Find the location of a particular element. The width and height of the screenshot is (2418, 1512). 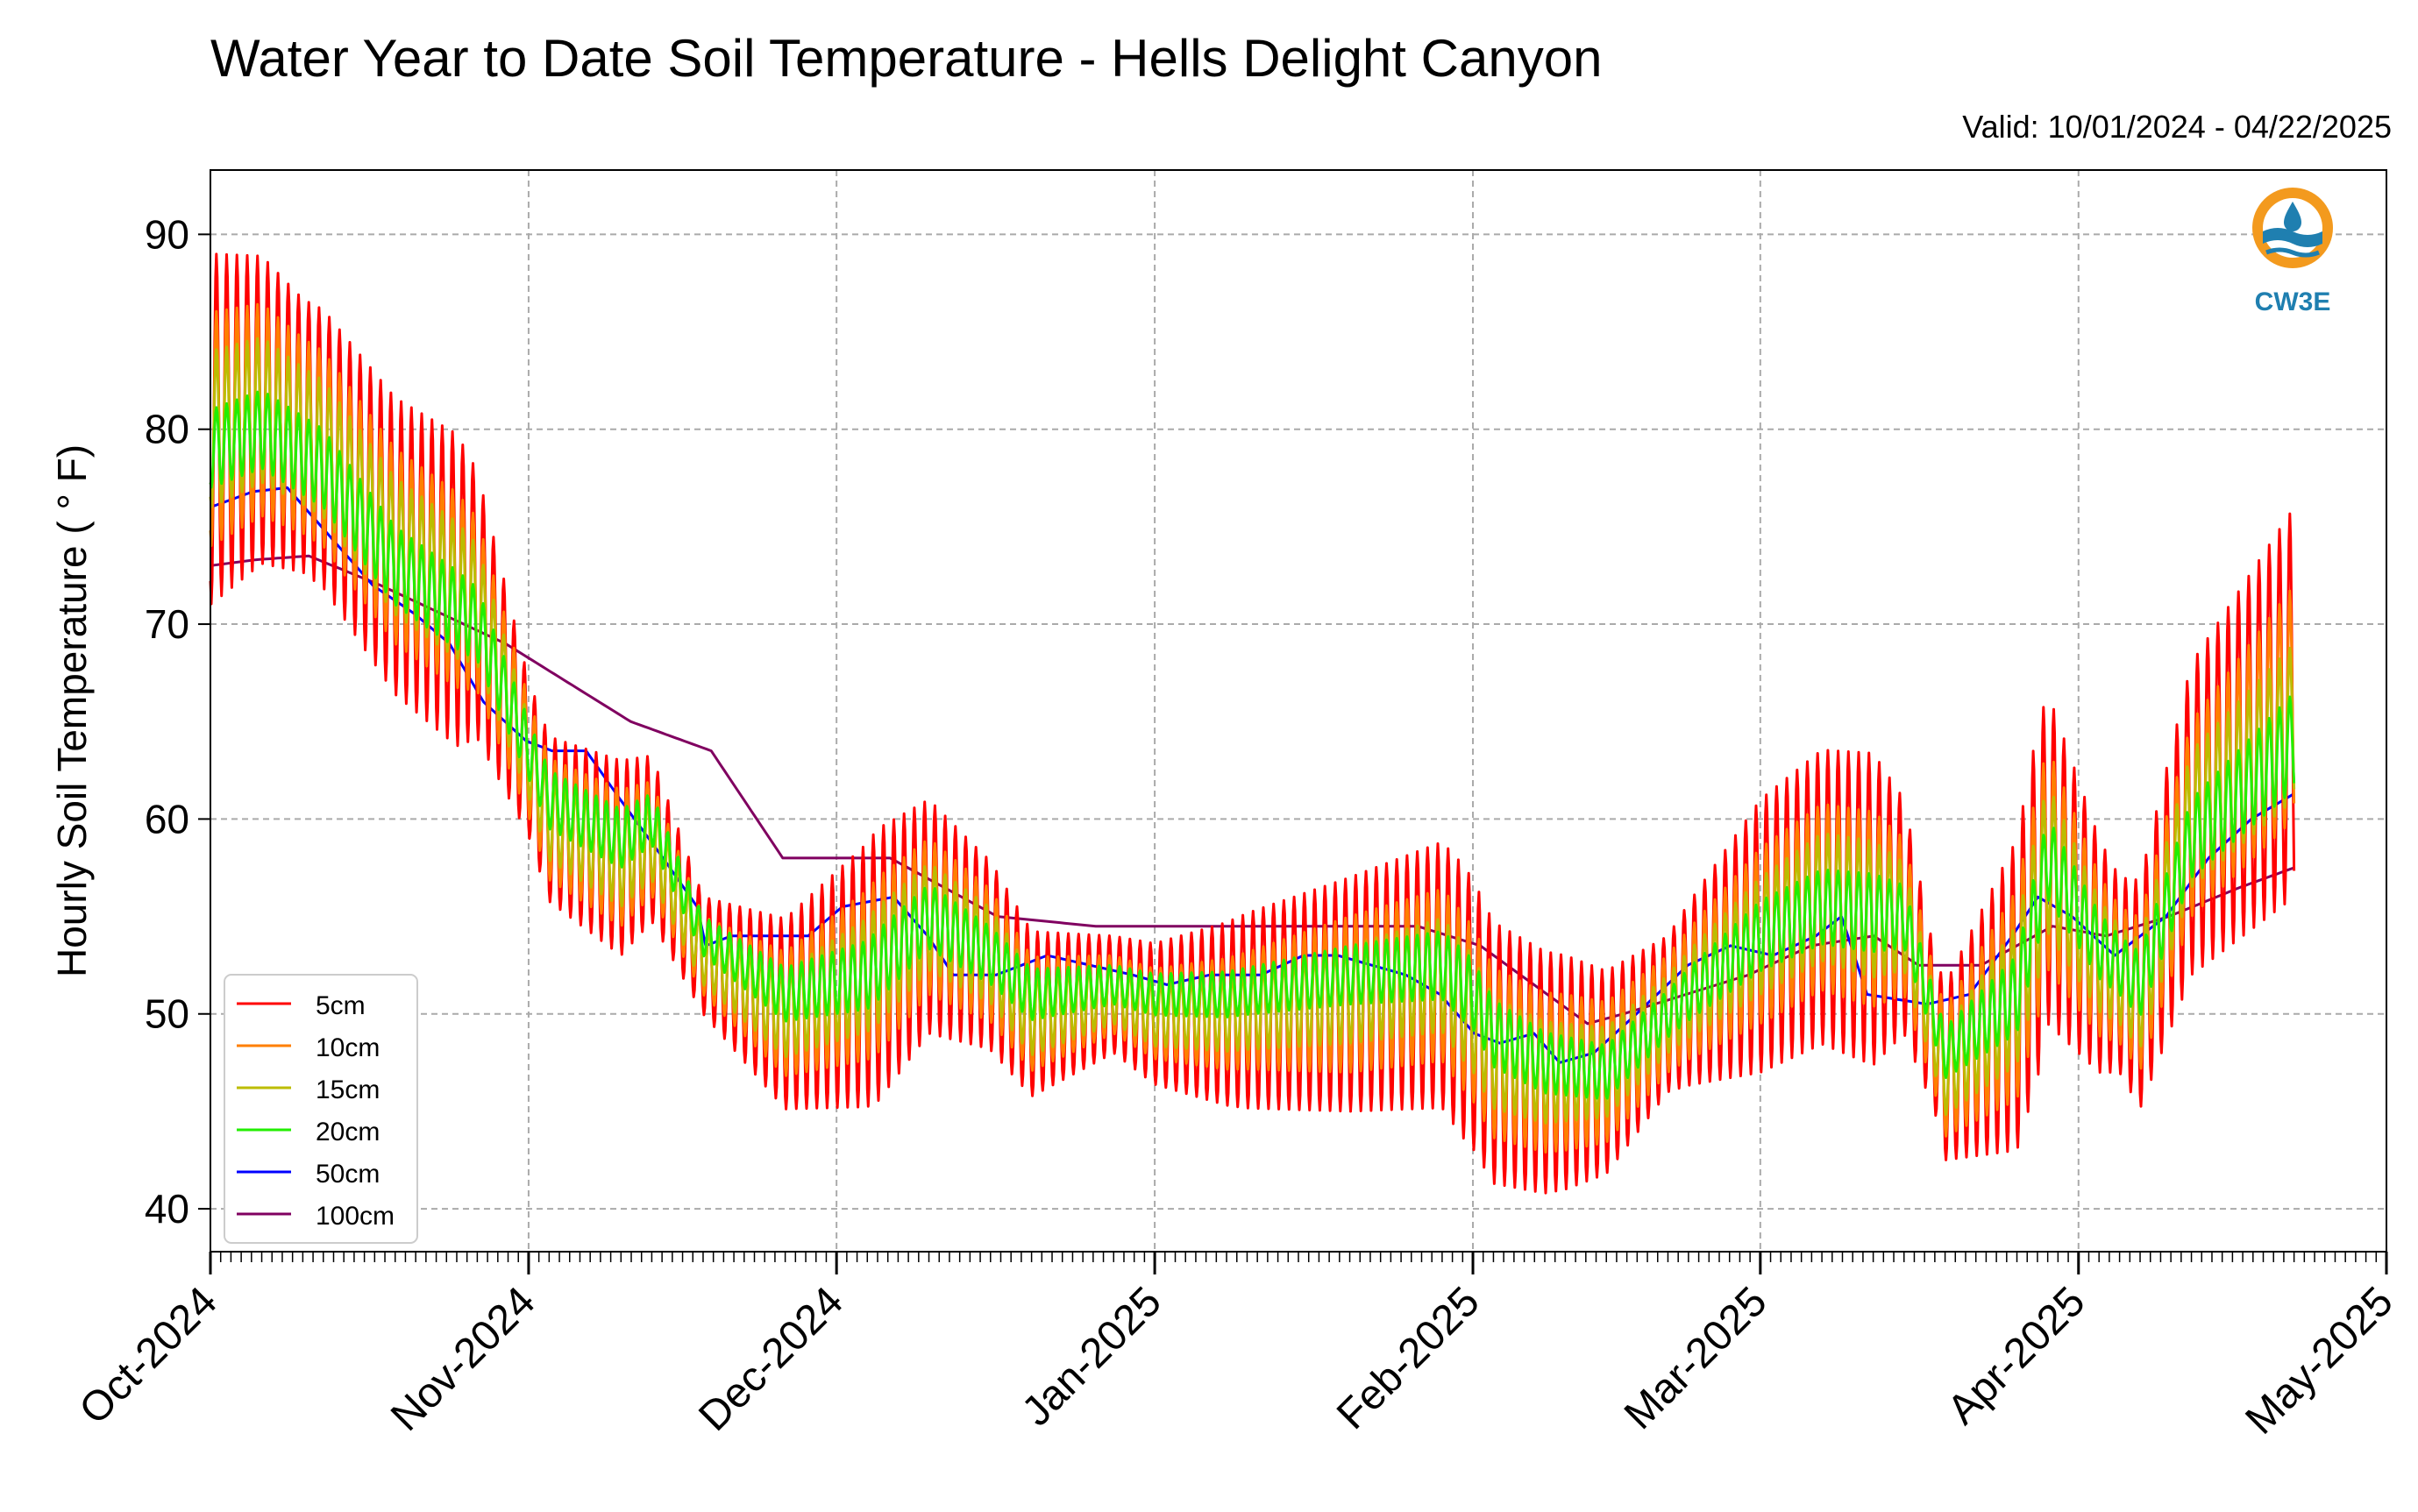

cw3e-logo: CW3E is located at coordinates (2292, 252).